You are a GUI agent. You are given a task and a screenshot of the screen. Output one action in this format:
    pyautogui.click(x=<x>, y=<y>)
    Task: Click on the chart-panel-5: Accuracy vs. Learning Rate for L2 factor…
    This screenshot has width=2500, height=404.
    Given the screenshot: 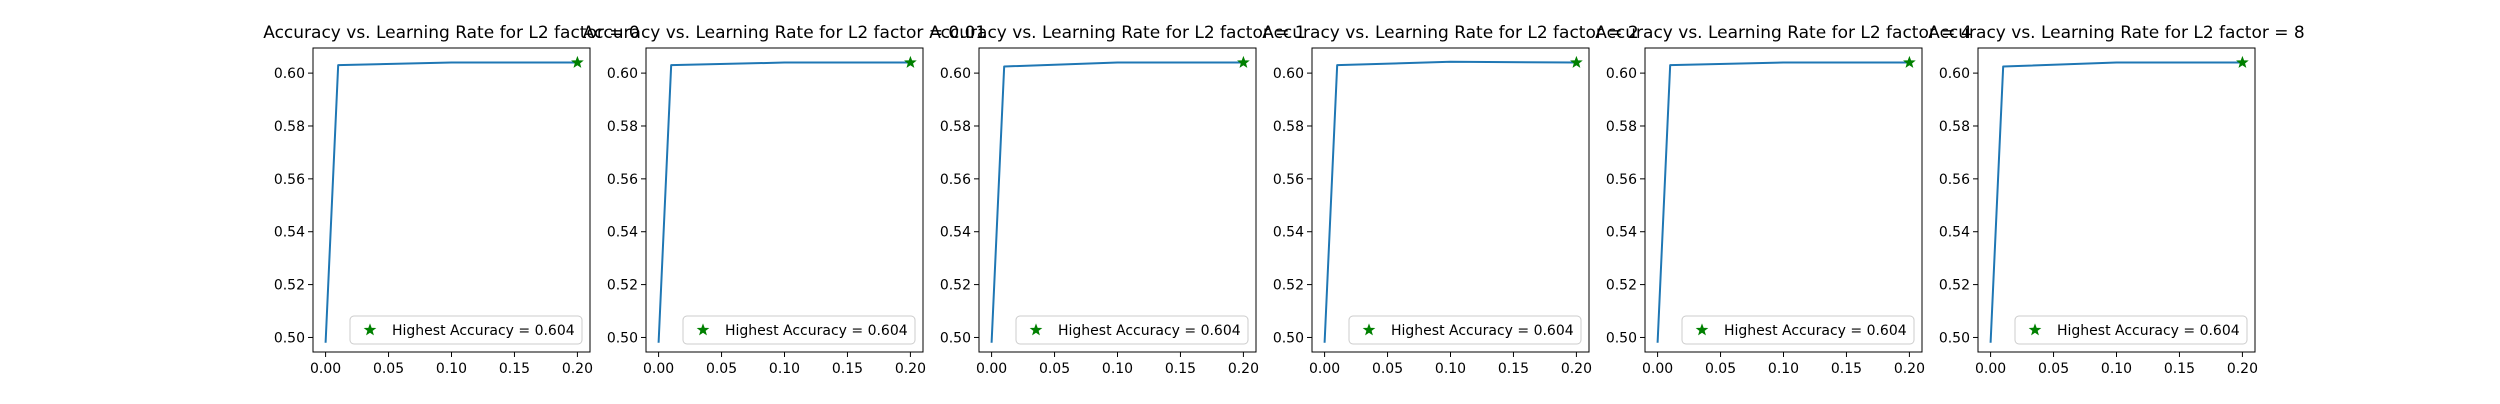 What is the action you would take?
    pyautogui.click(x=1783, y=200)
    